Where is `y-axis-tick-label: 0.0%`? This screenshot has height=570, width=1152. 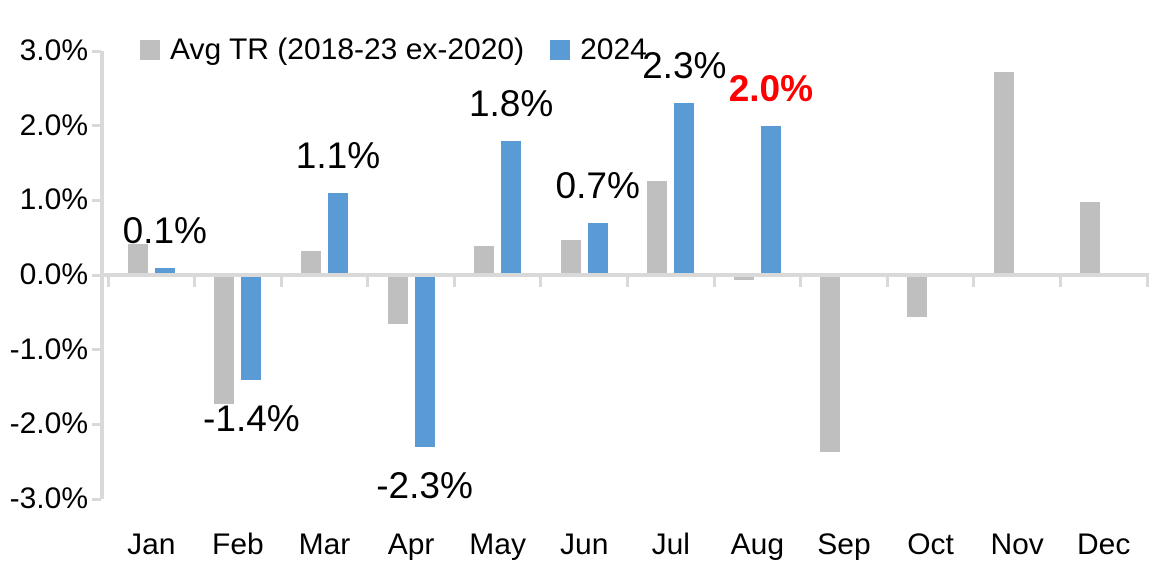 y-axis-tick-label: 0.0% is located at coordinates (53, 274).